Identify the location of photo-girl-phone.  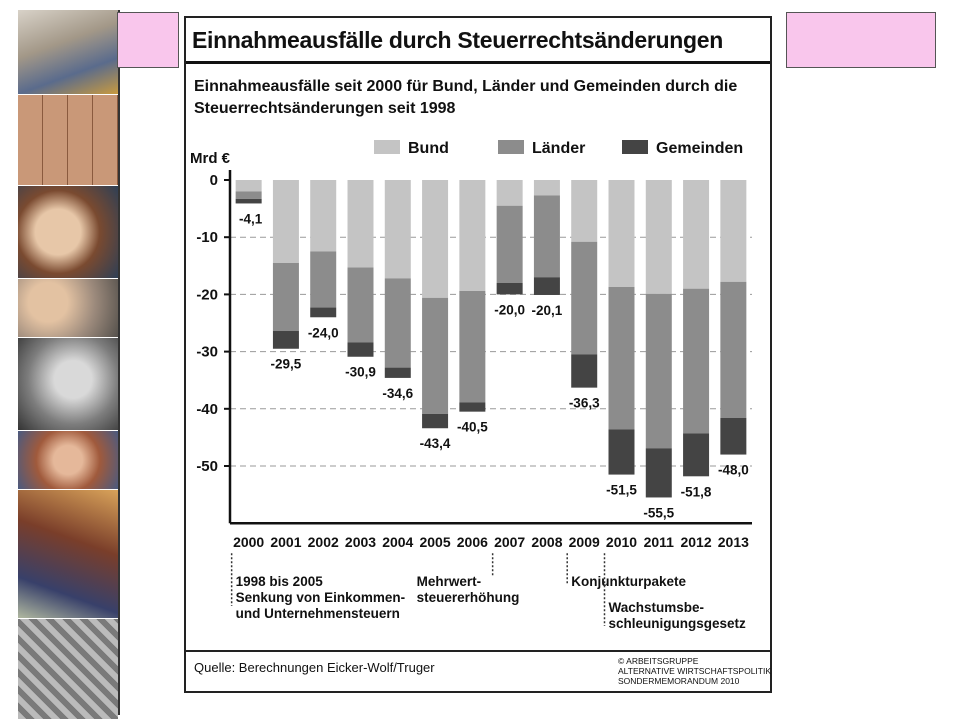
(68, 232).